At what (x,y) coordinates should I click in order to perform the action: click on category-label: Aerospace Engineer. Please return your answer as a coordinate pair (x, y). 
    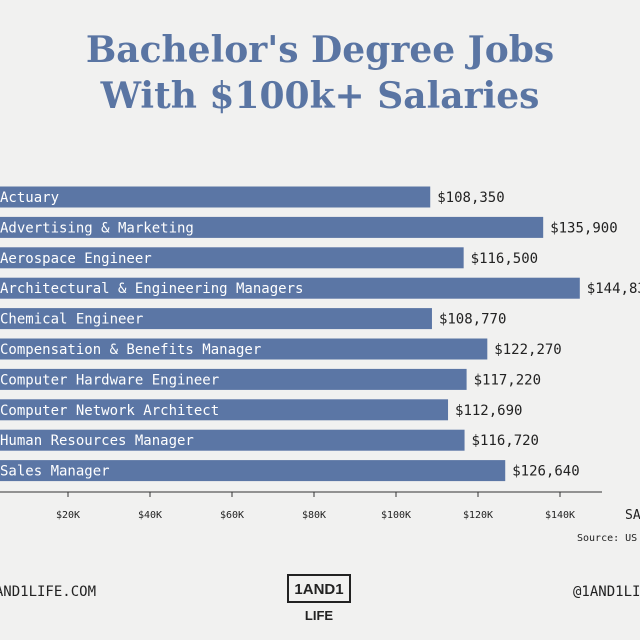
    Looking at the image, I should click on (76, 259).